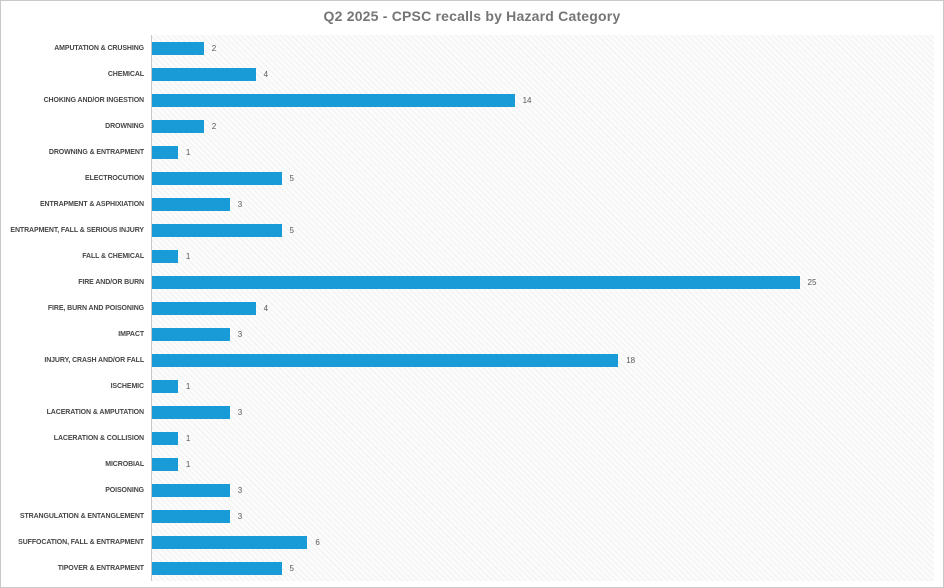  I want to click on category-label: CHOKING AND/OR INGESTION, so click(94, 100).